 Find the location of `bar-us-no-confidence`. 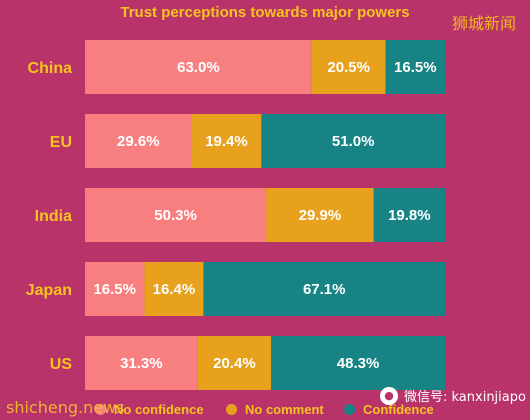

bar-us-no-confidence is located at coordinates (141, 363).